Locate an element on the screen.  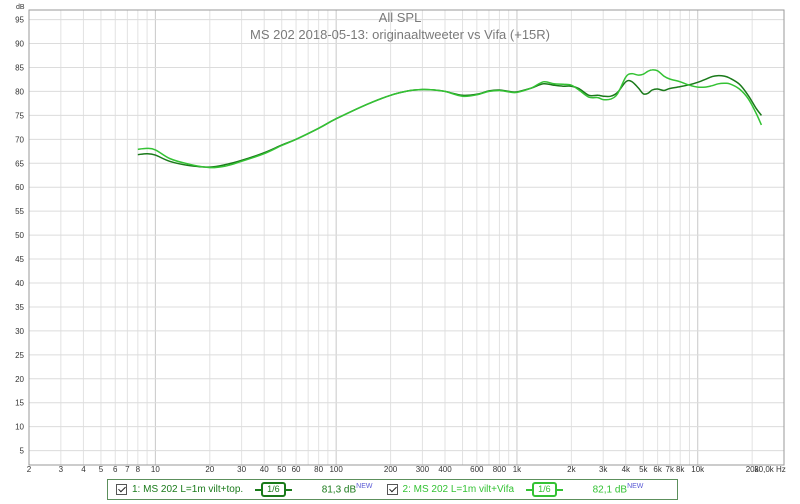
x-tick-label: 300 is located at coordinates (423, 469).